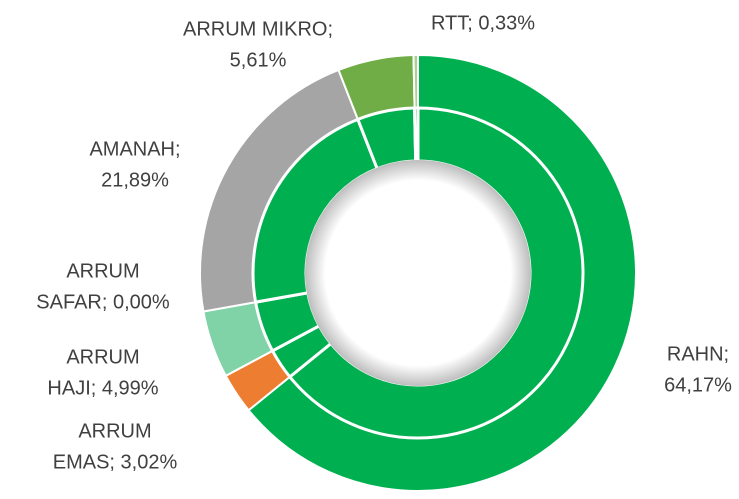 The image size is (739, 499). I want to click on data-label: SAFAR; 0,00%, so click(103, 302).